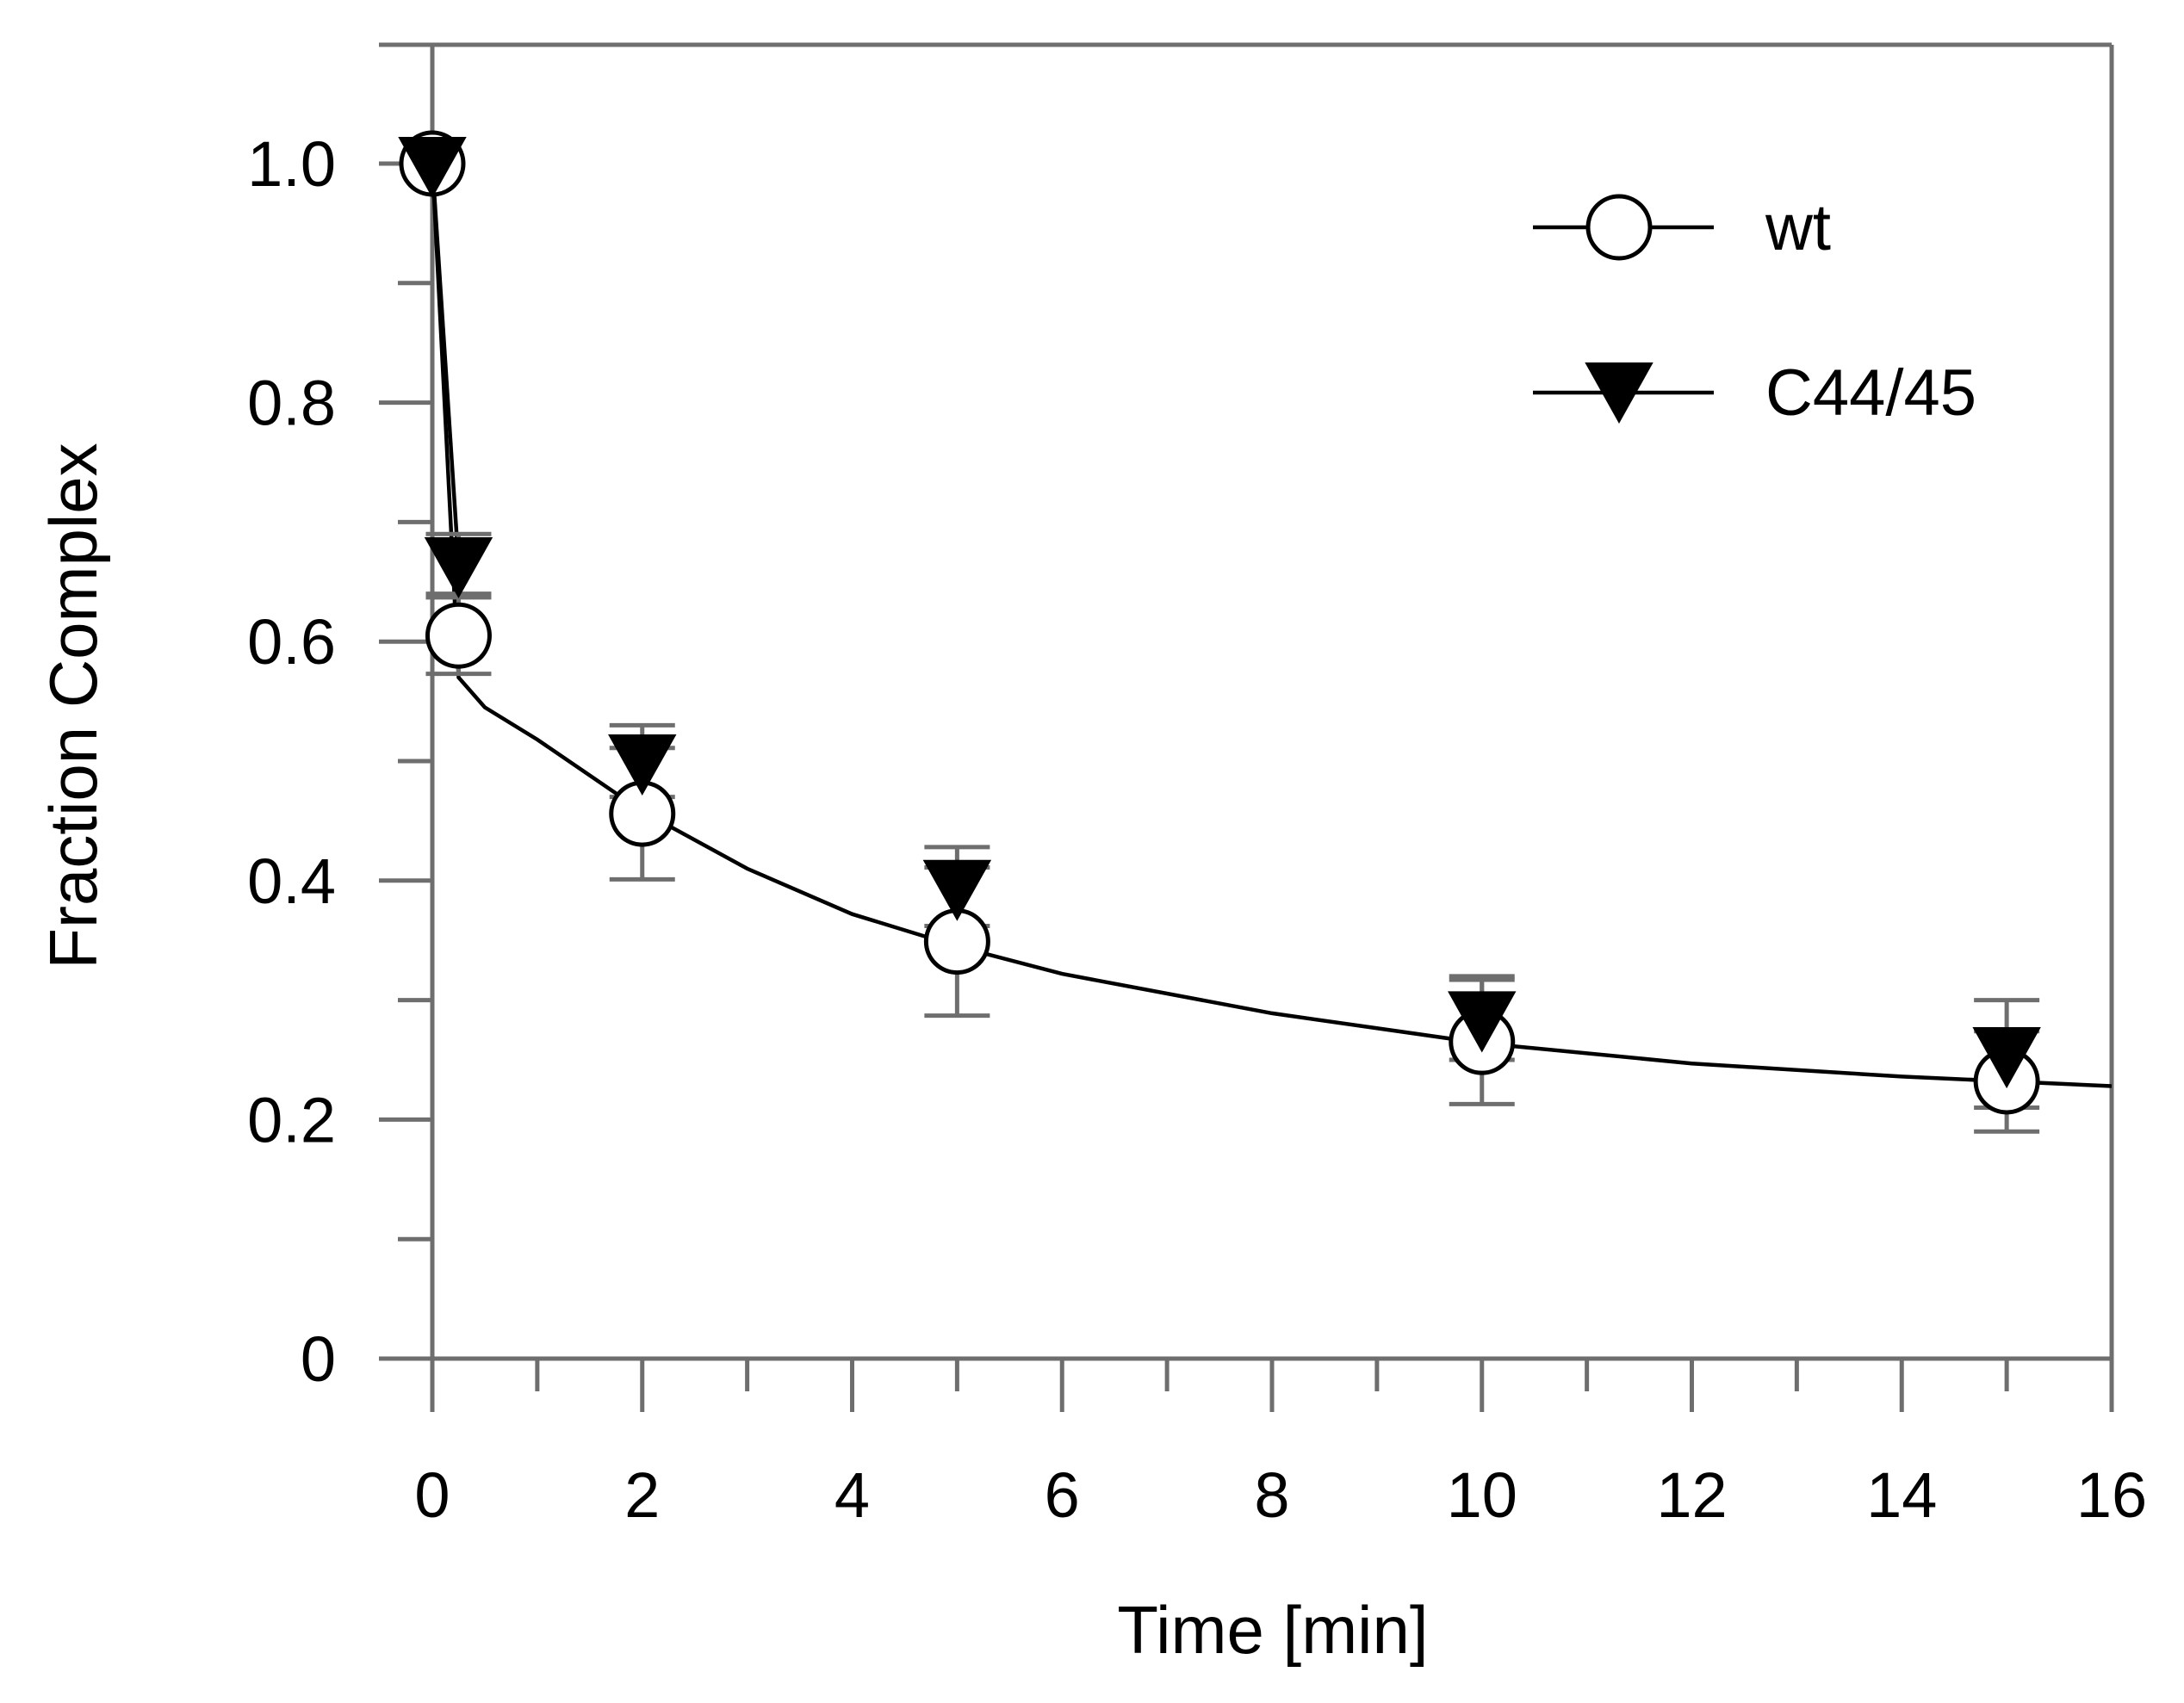  Describe the element at coordinates (1798, 227) in the screenshot. I see `legend-label-wt: wt` at that location.